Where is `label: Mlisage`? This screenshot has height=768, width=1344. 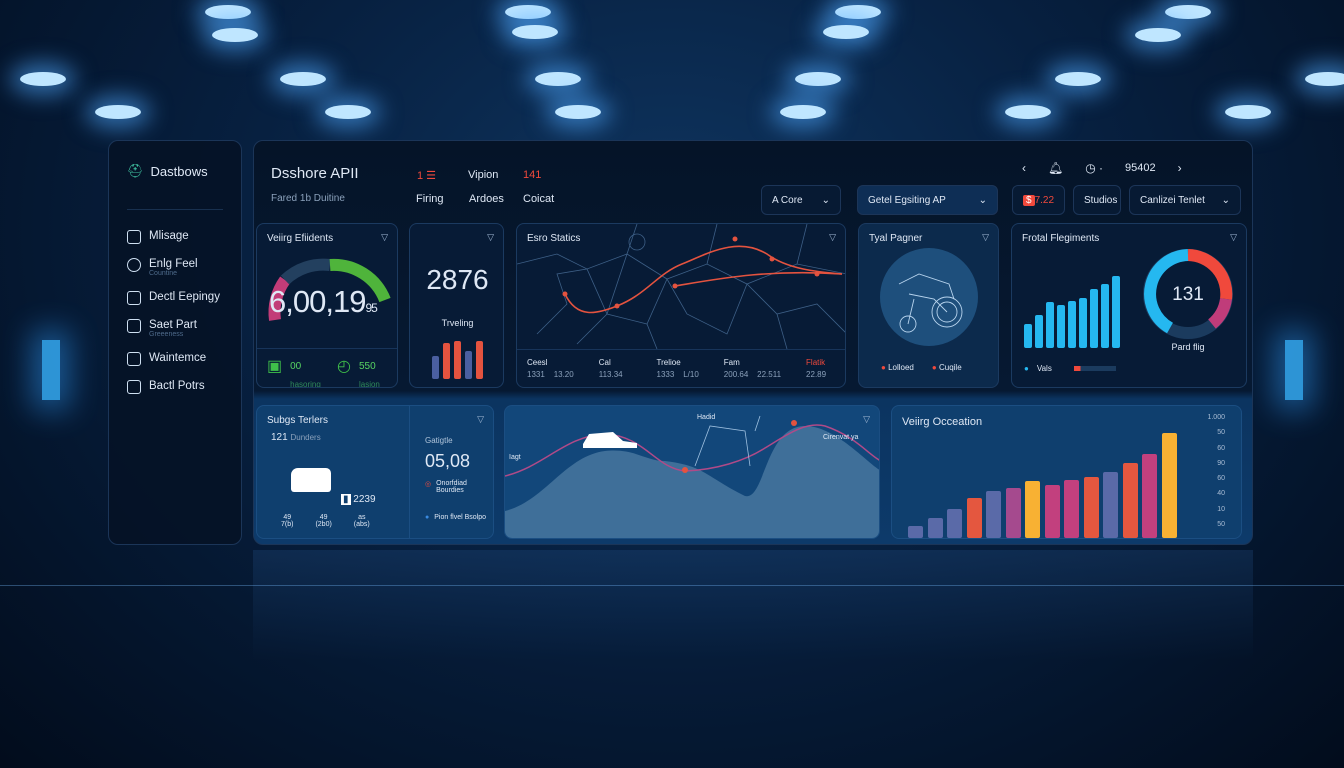 label: Mlisage is located at coordinates (169, 236).